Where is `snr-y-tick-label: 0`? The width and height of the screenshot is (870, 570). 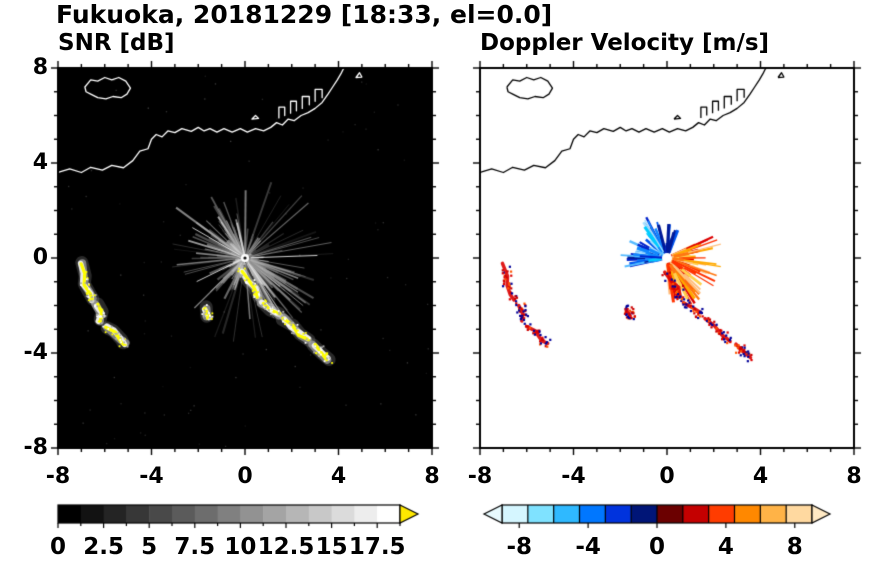 snr-y-tick-label: 0 is located at coordinates (40, 257).